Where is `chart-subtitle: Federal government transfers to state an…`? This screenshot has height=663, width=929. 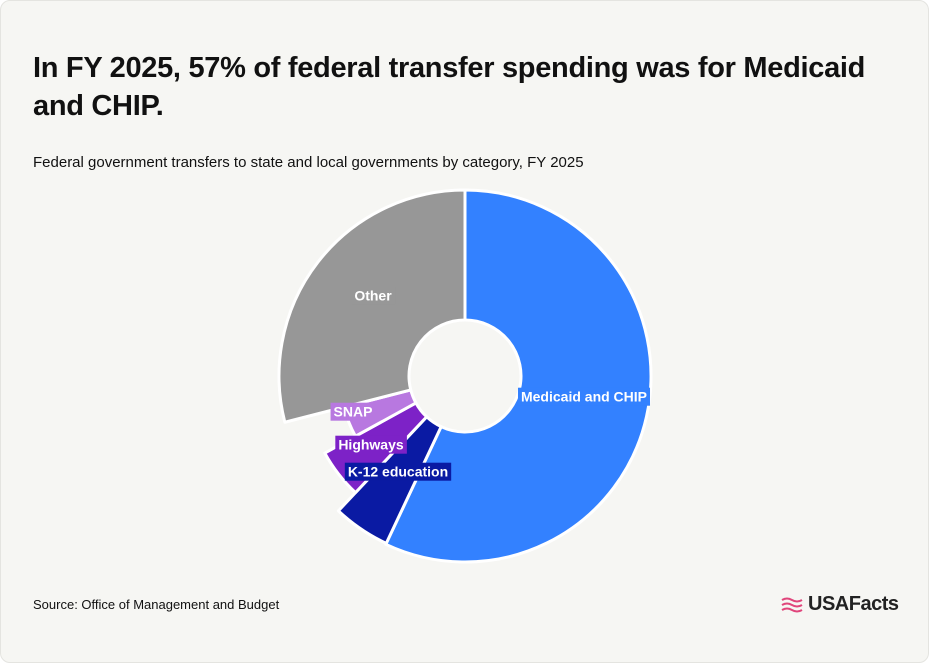
chart-subtitle: Federal government transfers to state an… is located at coordinates (308, 162).